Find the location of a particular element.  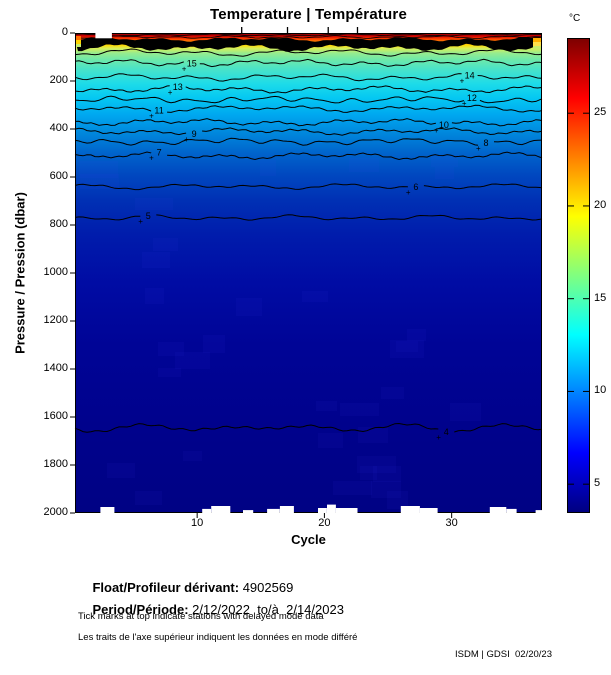

colorbar-tick-label: 15 is located at coordinates (600, 297).